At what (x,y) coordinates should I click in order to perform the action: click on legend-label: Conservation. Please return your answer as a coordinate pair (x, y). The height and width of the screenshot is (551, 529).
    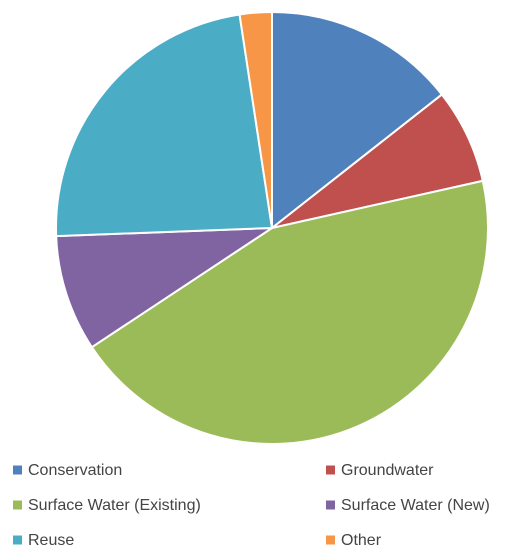
    Looking at the image, I should click on (75, 470).